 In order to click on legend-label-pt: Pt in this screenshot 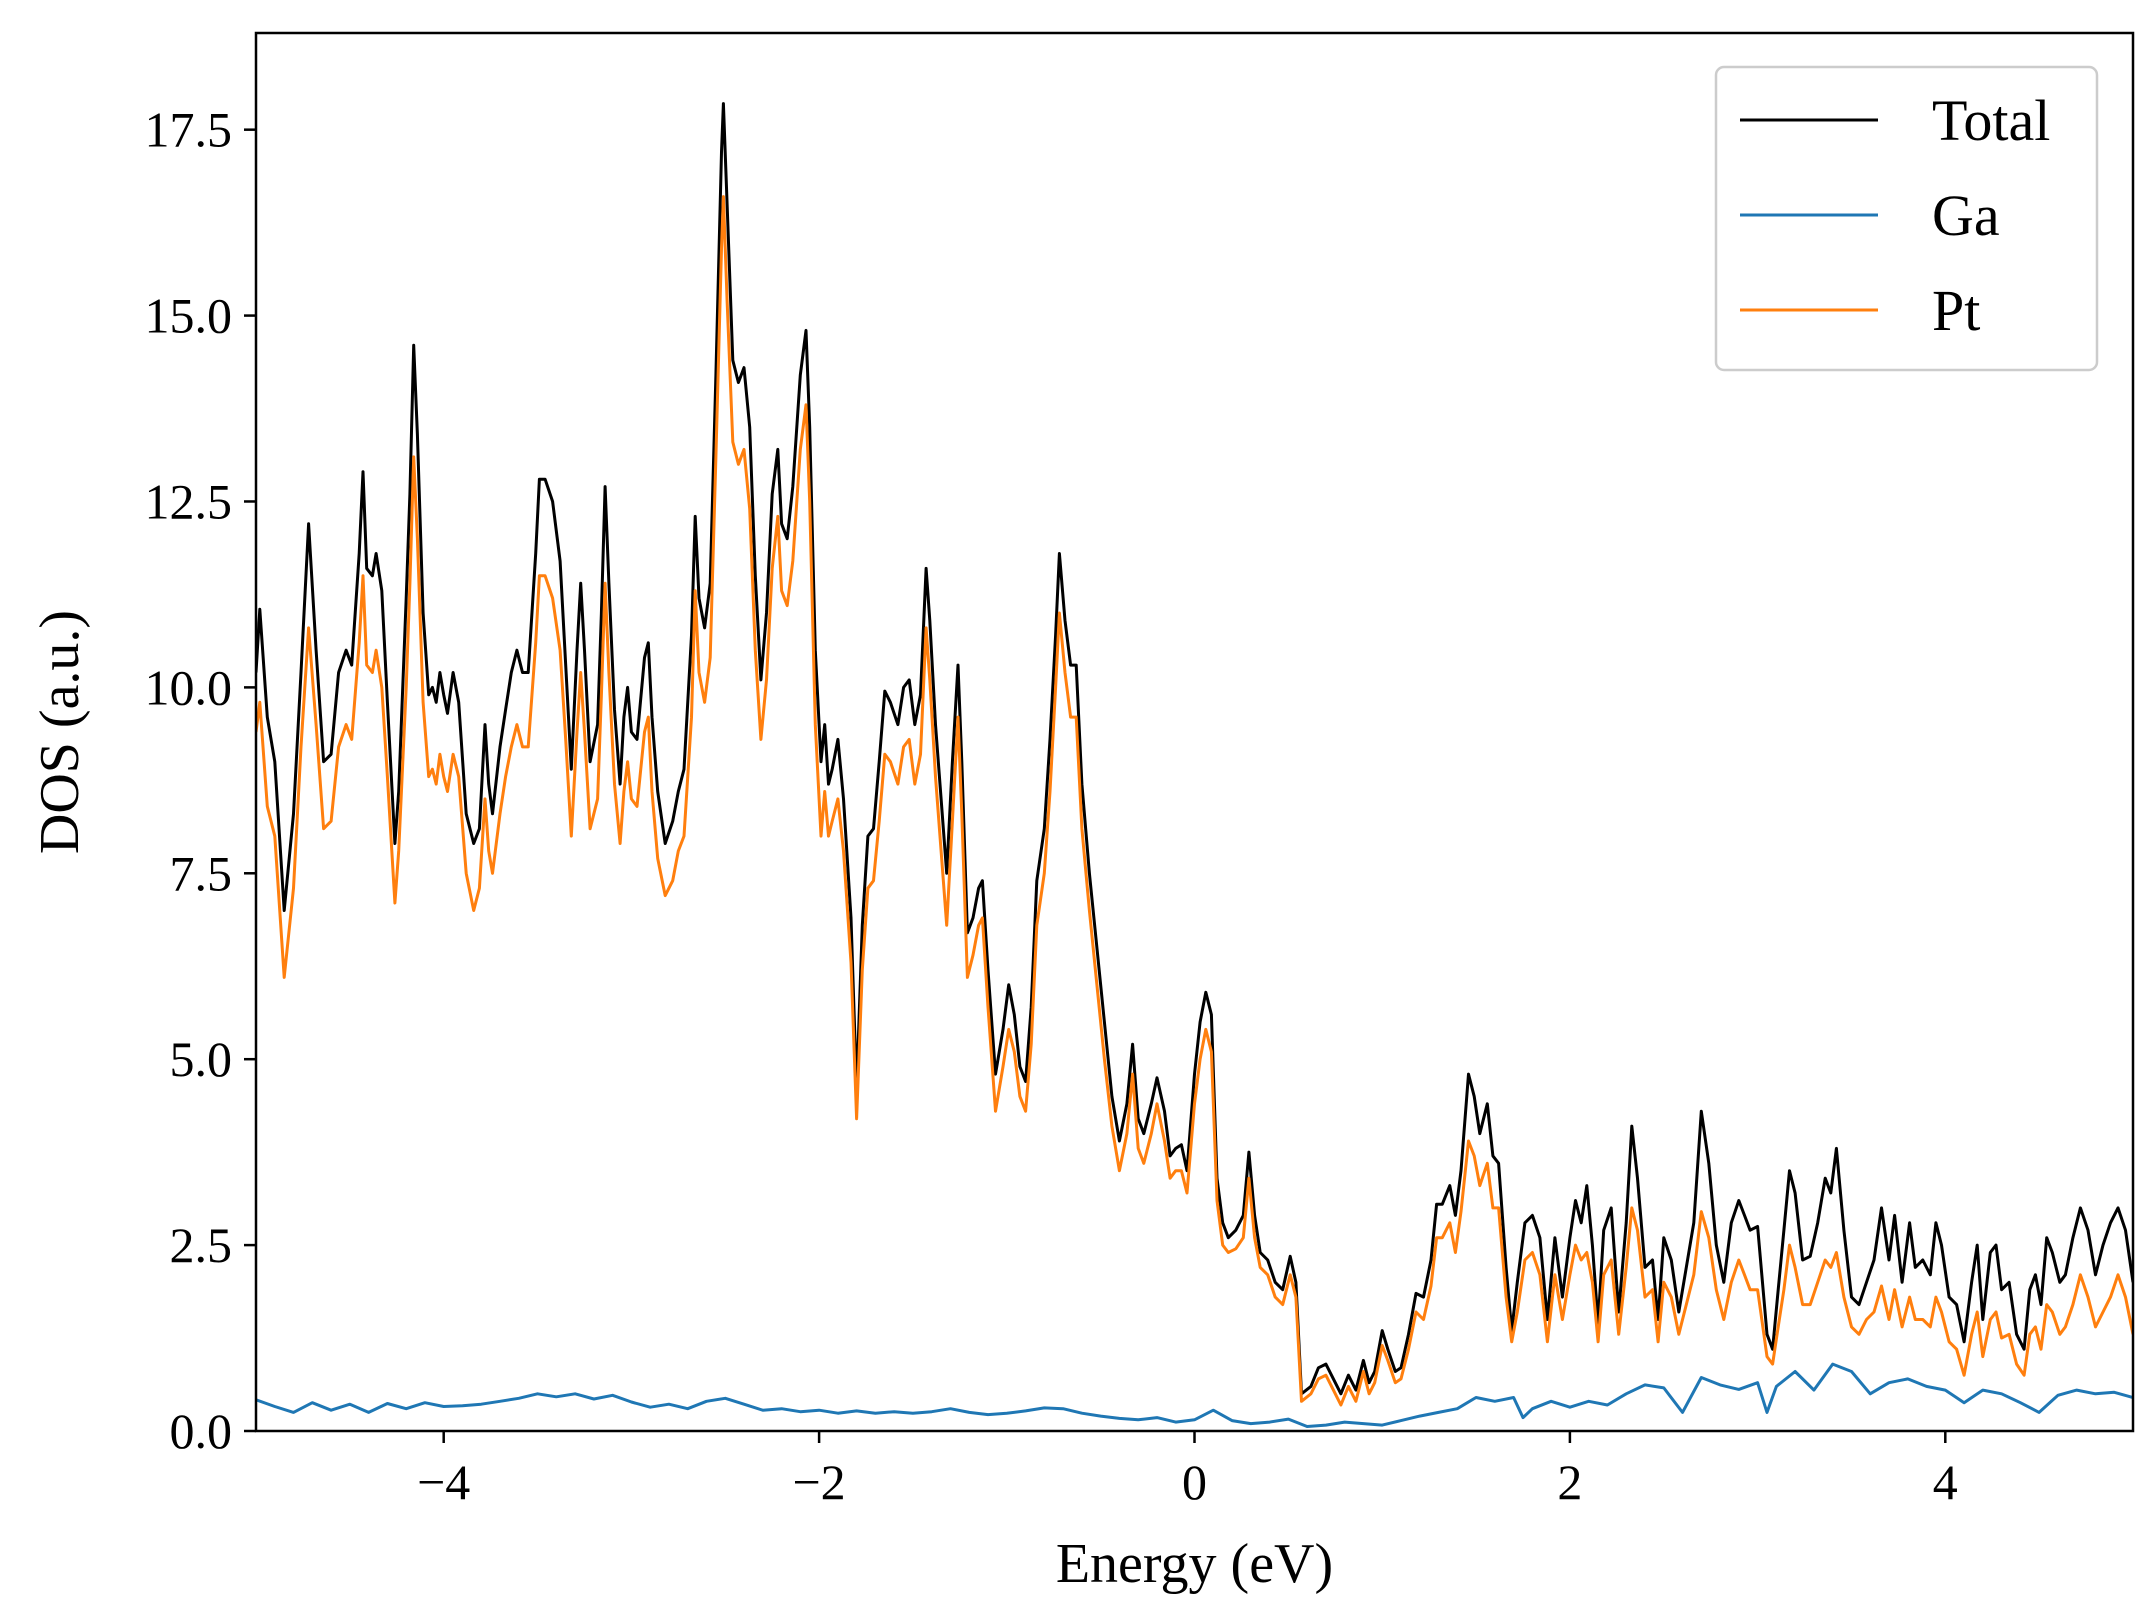, I will do `click(1956, 310)`.